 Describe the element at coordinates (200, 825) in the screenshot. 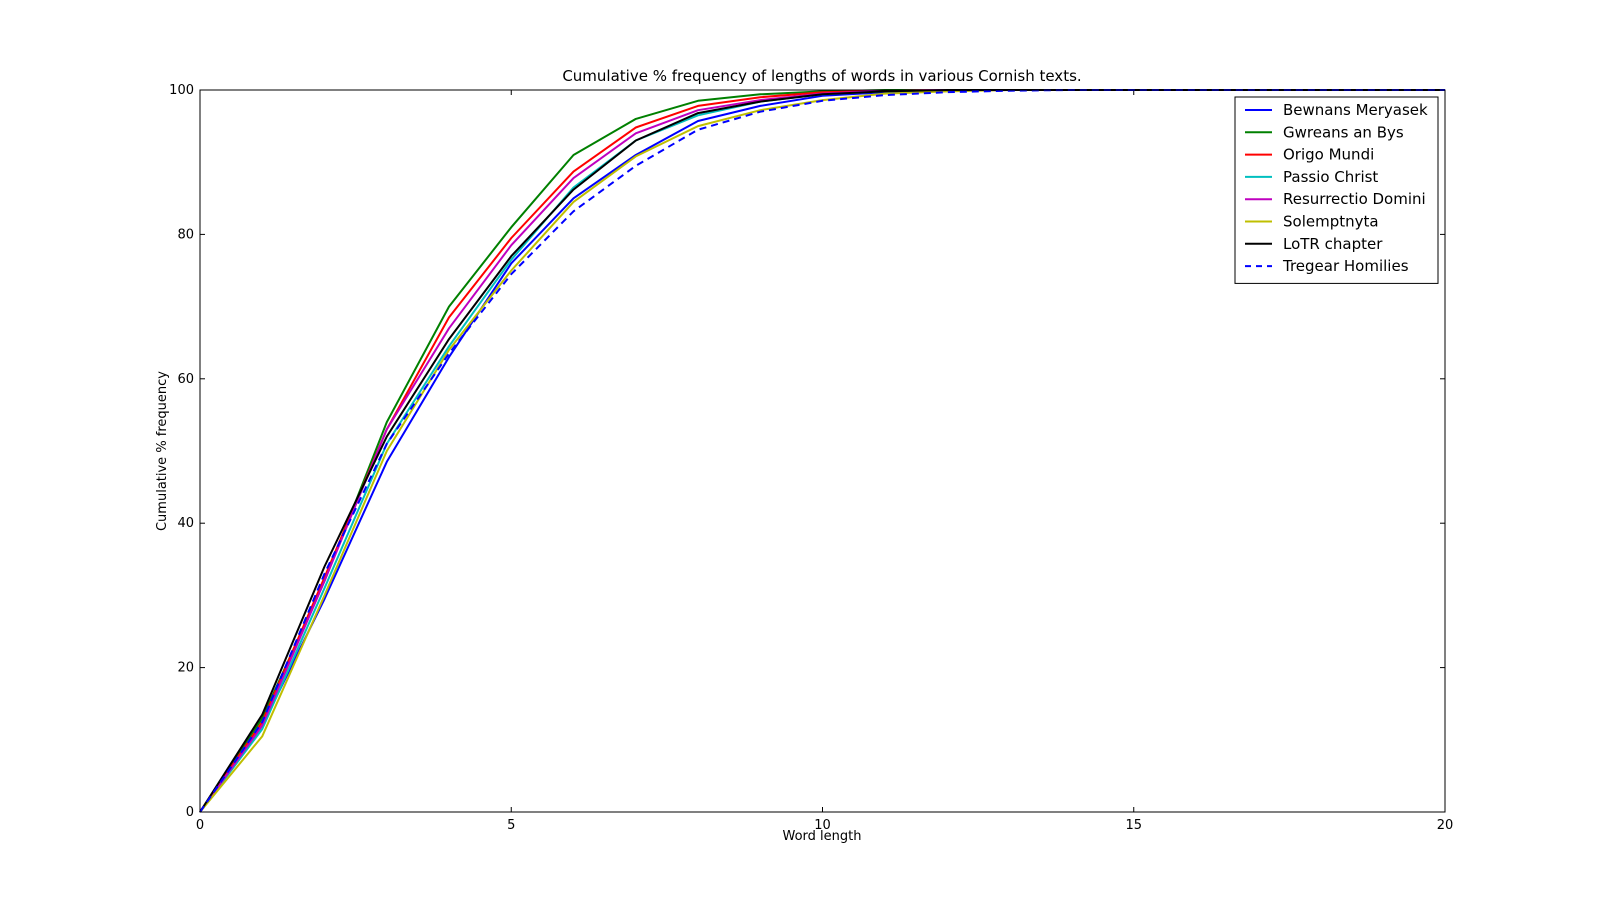

I see `x-tick-label: 0` at that location.